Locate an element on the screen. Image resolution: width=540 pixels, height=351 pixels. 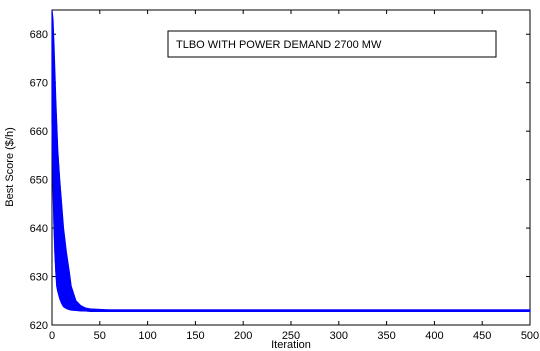
x-tick-label: 50 is located at coordinates (100, 336).